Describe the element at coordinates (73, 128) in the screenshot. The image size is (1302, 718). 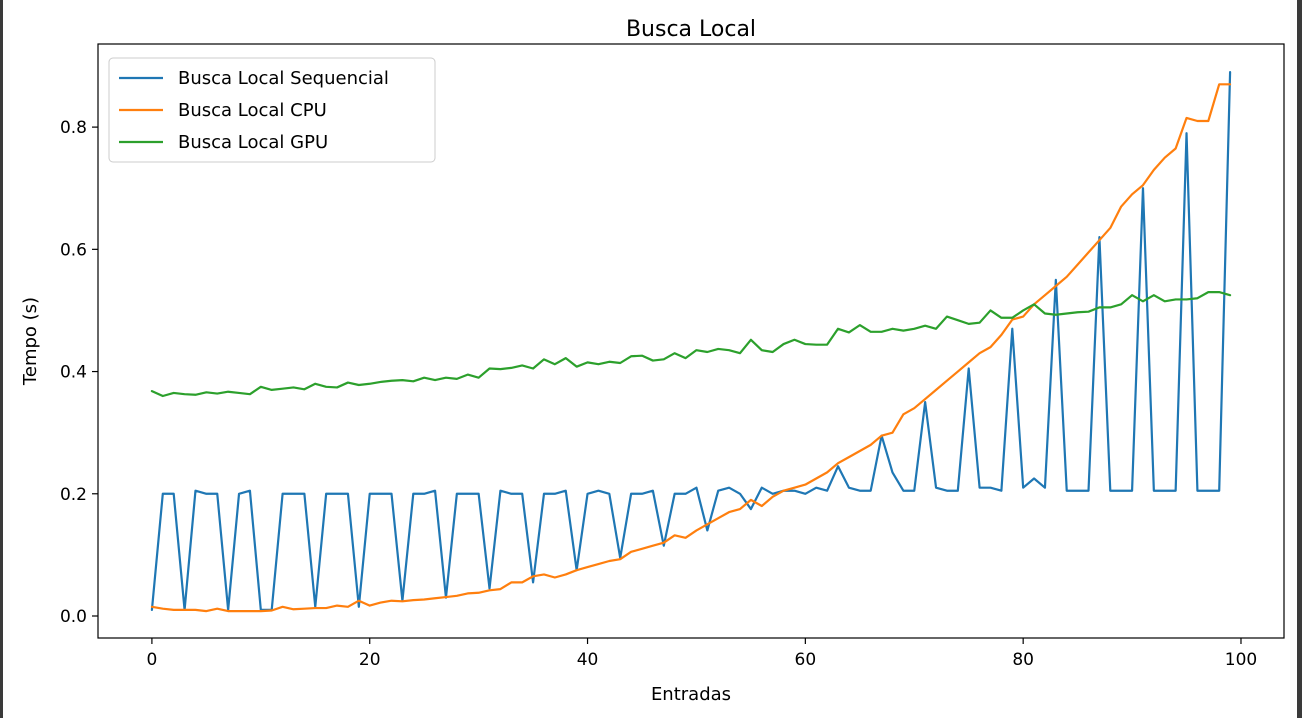
I see `y-tick-label: 0.8` at that location.